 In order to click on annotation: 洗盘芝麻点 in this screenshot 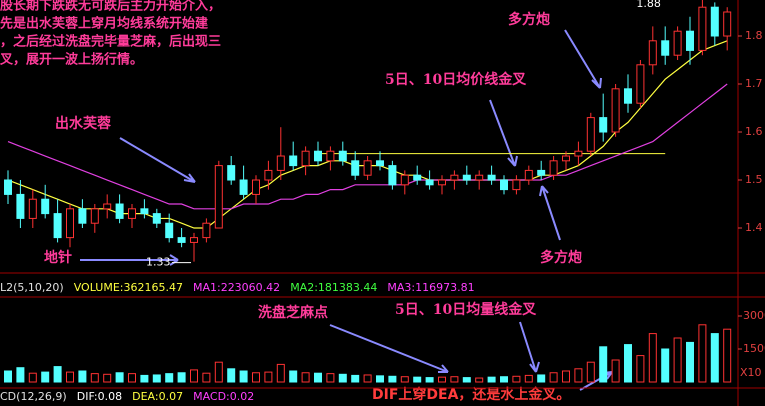, I will do `click(293, 312)`.